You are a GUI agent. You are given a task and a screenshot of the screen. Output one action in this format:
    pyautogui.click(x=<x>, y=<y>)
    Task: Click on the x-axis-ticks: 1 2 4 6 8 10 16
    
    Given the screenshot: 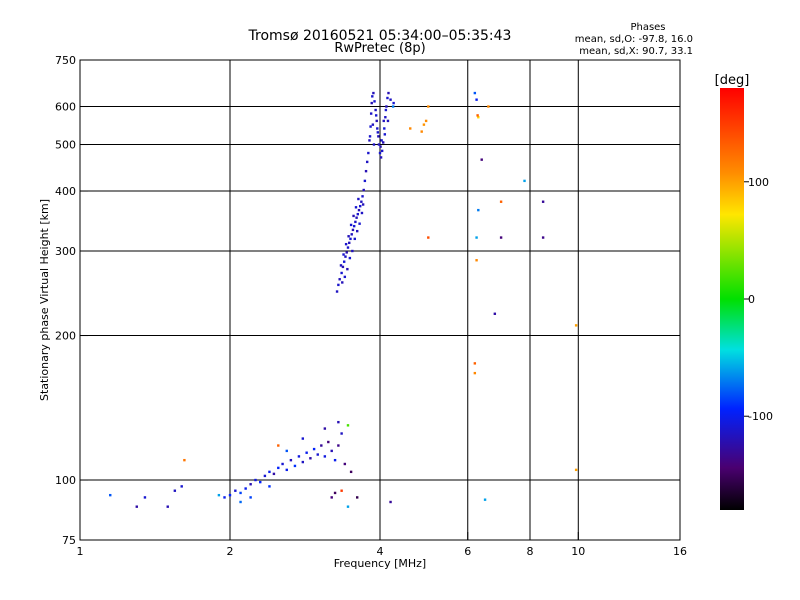 What is the action you would take?
    pyautogui.click(x=382, y=545)
    